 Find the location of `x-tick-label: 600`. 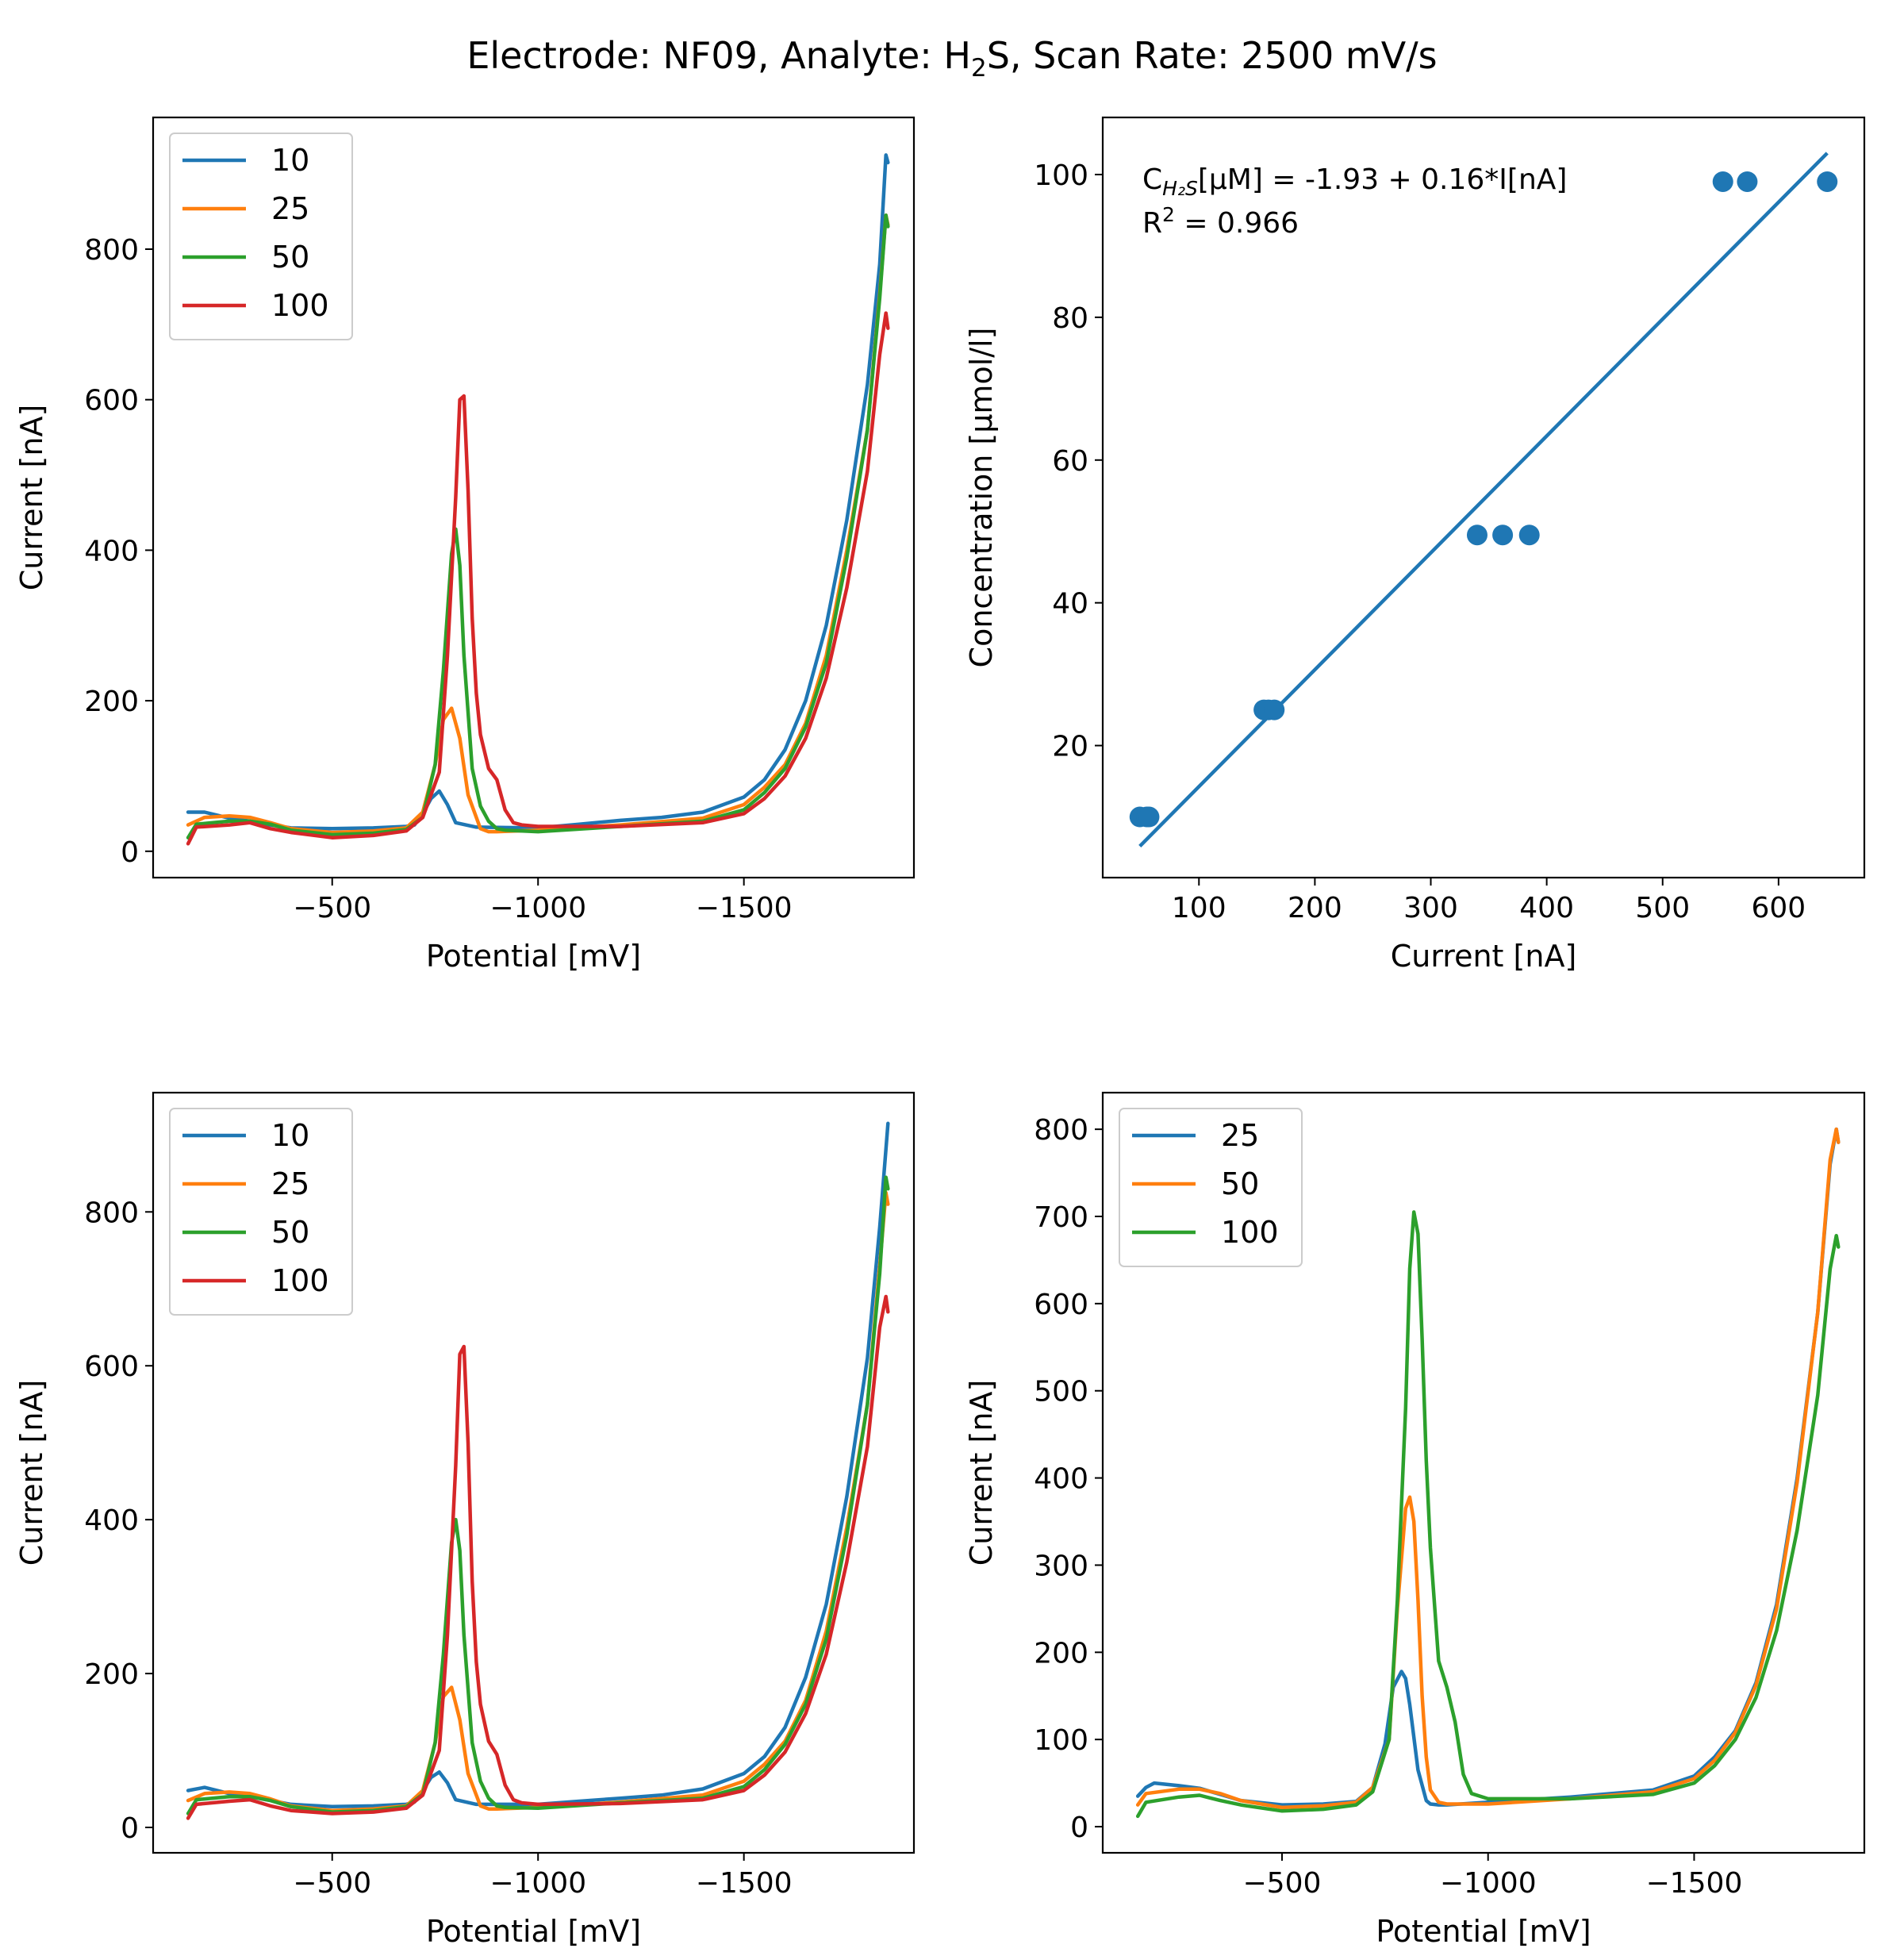

x-tick-label: 600 is located at coordinates (1779, 908).